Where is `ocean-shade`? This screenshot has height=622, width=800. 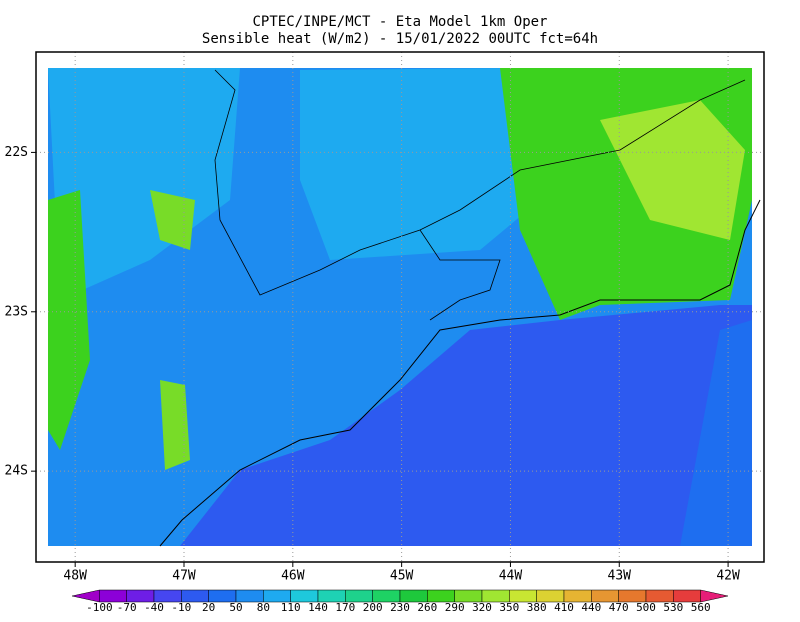 ocean-shade is located at coordinates (716, 433).